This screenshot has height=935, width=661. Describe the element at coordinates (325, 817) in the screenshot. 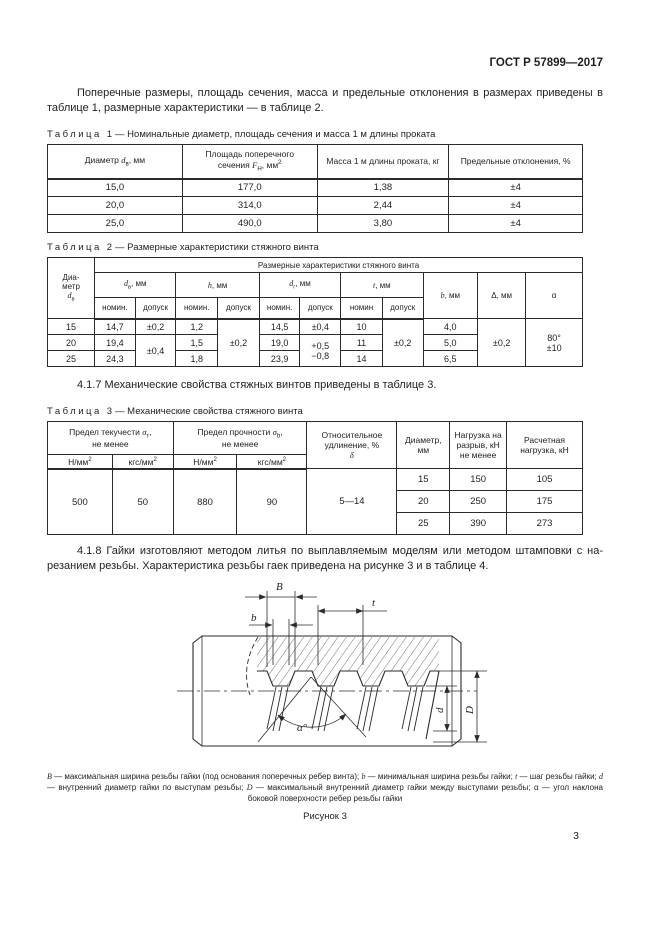

I see `figure-label: Рисунок 3` at that location.